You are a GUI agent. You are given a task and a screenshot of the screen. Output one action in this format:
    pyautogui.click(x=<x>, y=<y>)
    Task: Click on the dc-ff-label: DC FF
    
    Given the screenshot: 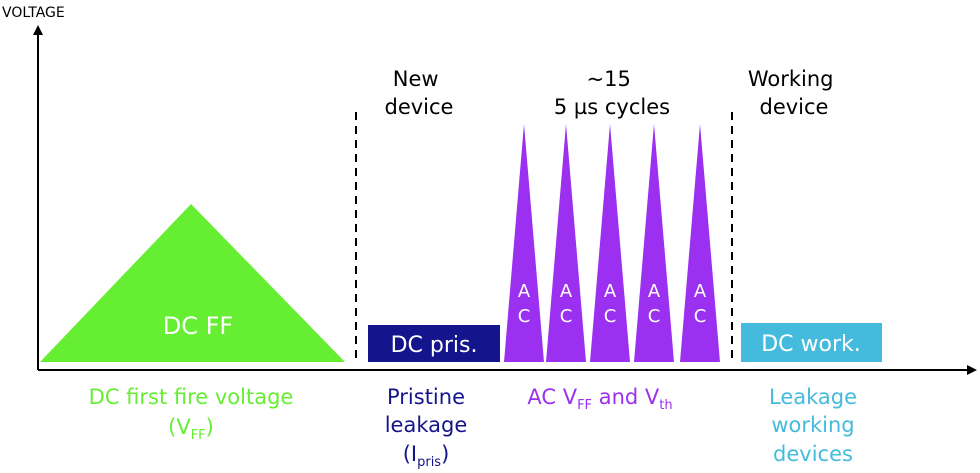 What is the action you would take?
    pyautogui.click(x=198, y=326)
    